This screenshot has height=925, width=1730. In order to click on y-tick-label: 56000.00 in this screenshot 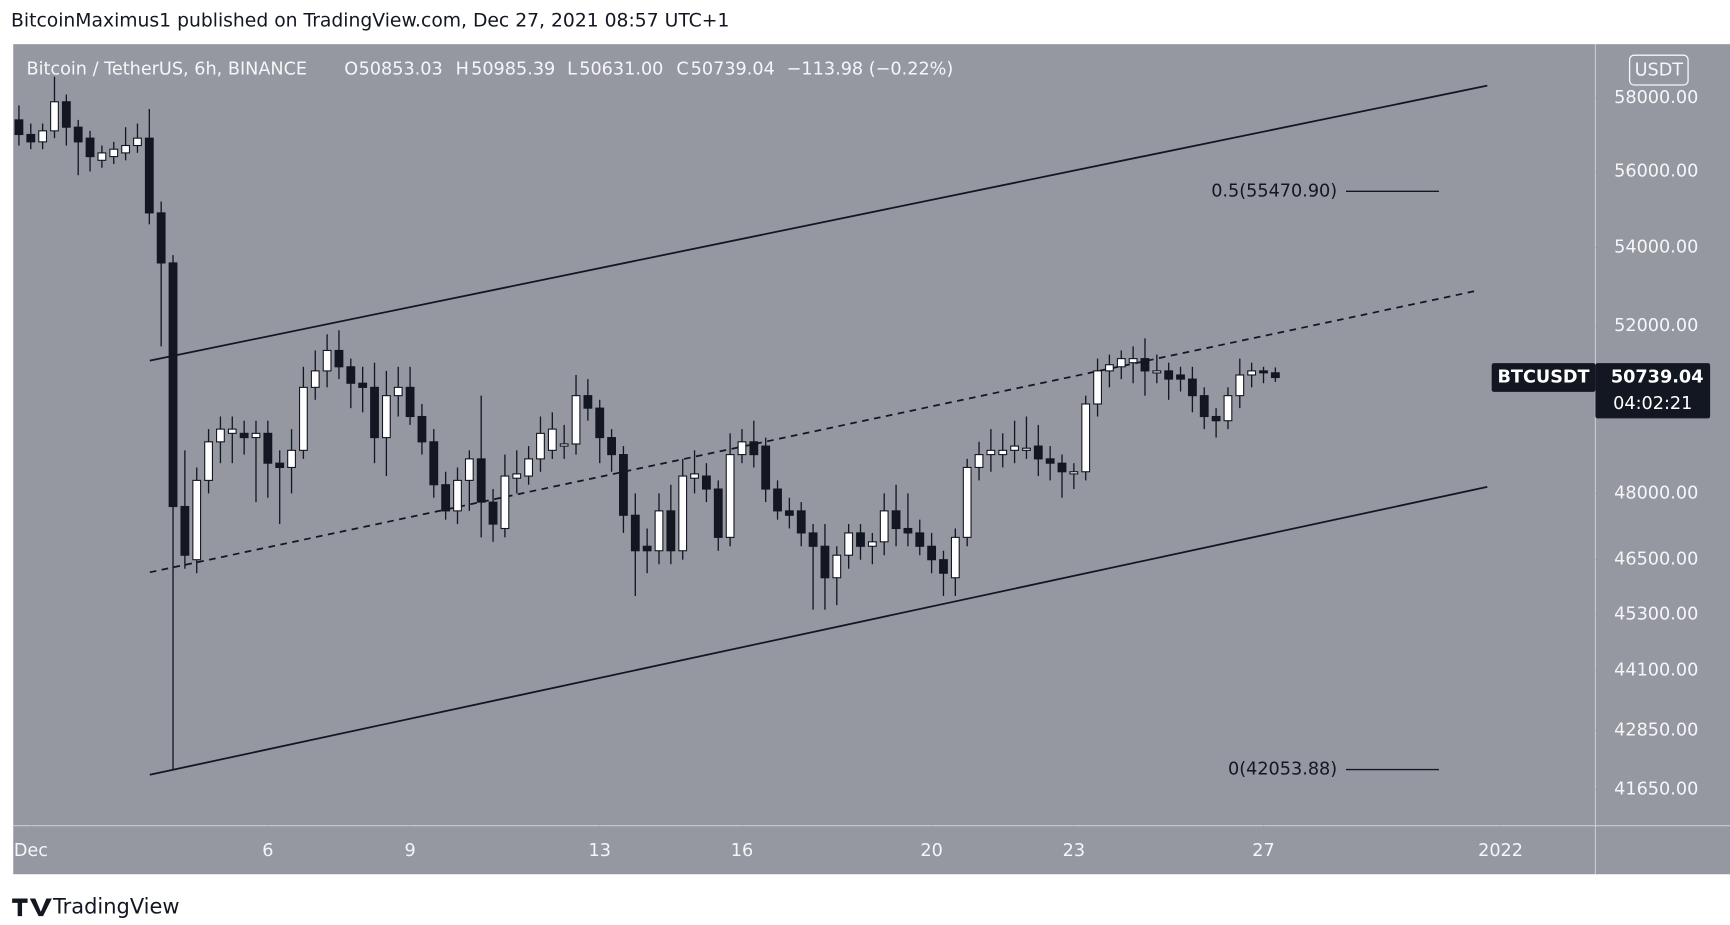, I will do `click(1656, 171)`.